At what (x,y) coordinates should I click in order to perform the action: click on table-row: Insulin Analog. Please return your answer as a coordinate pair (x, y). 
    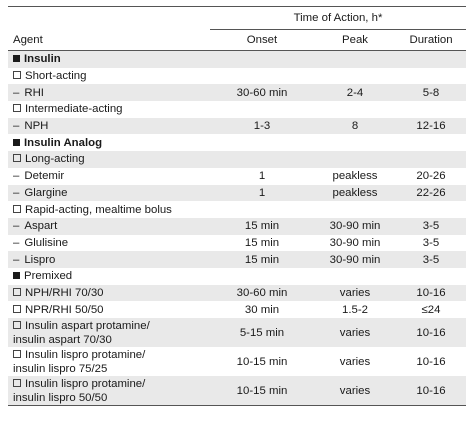
    Looking at the image, I should click on (237, 142).